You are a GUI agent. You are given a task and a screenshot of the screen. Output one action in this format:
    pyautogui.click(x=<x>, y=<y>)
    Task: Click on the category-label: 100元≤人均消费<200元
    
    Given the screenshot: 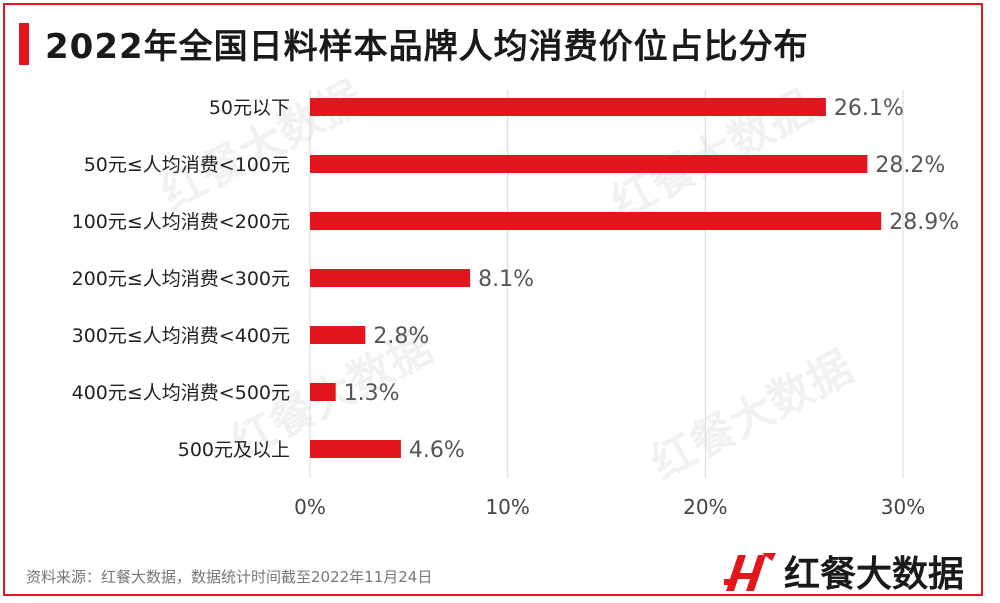 What is the action you would take?
    pyautogui.click(x=181, y=222)
    